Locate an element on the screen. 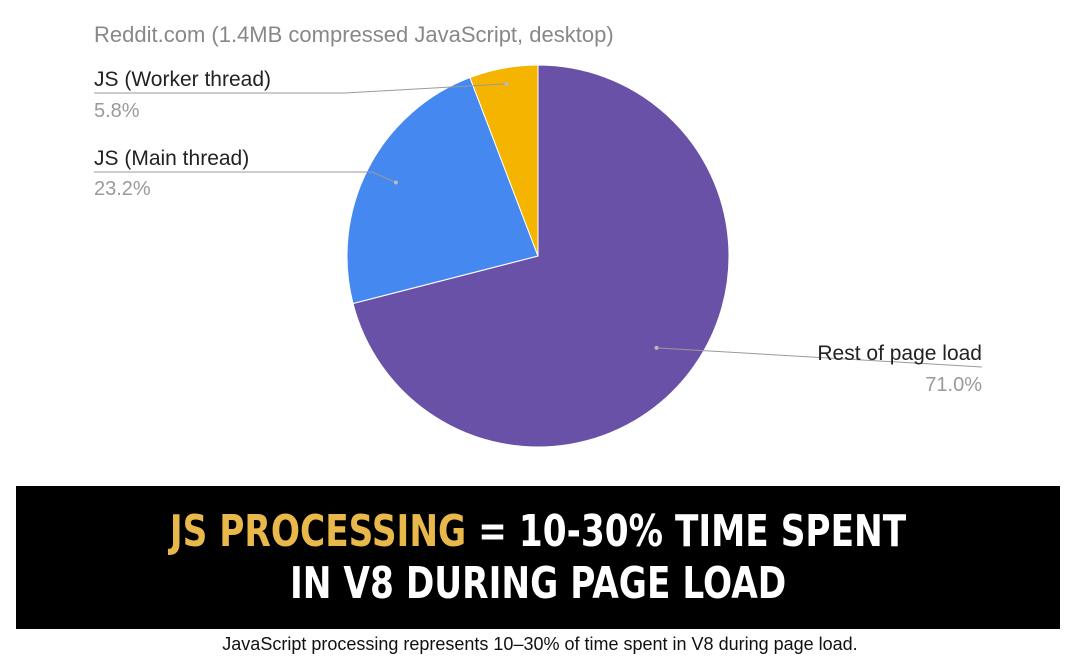 This screenshot has height=667, width=1080. slice-value-rest-of-page-load: 71.0% is located at coordinates (953, 385).